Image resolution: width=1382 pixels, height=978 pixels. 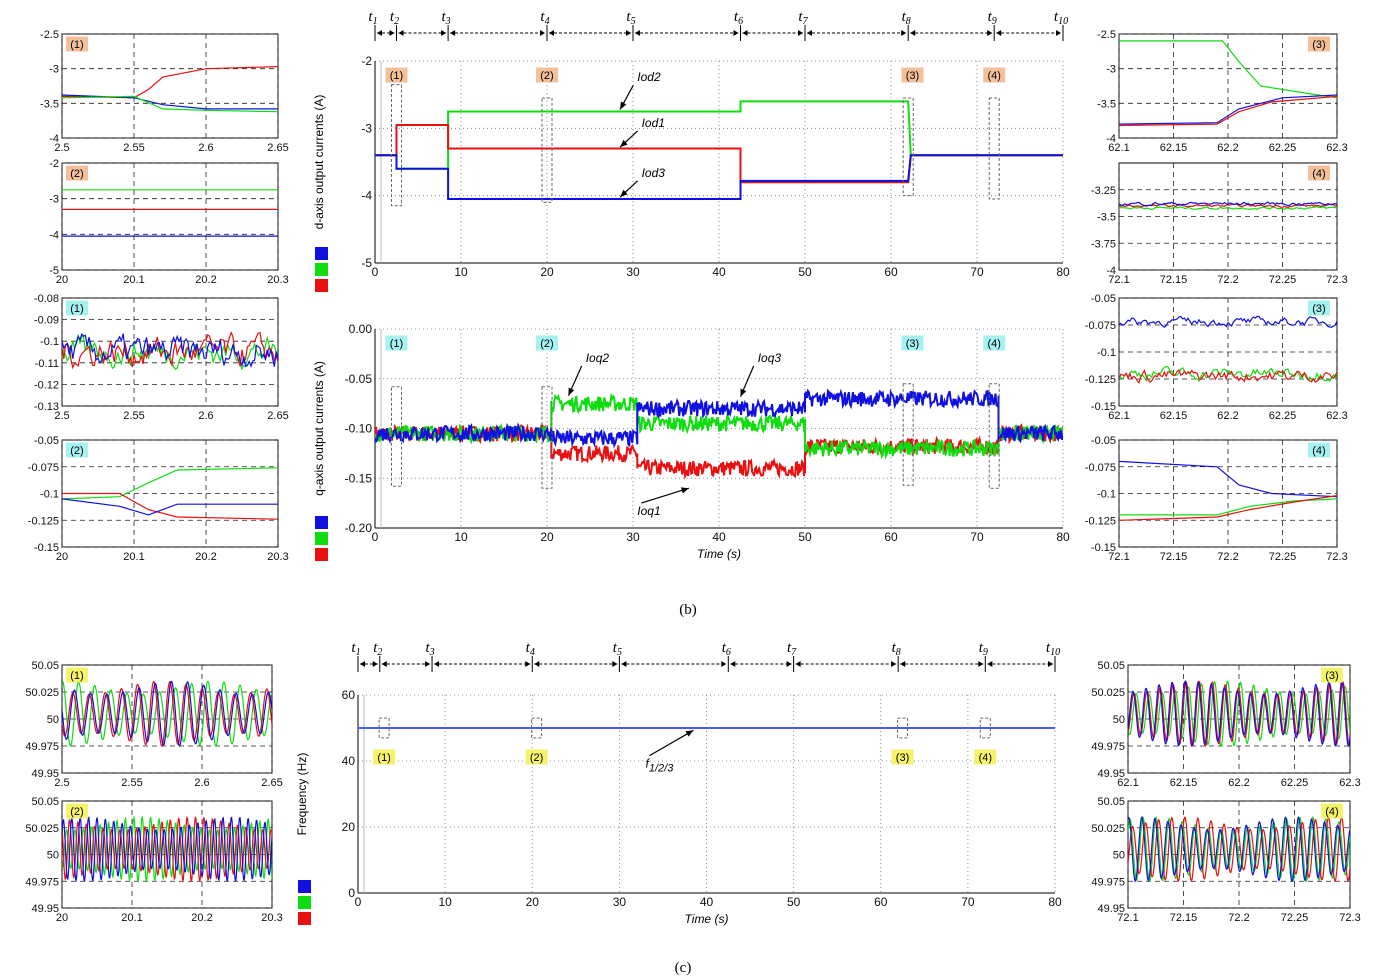 I want to click on highlight-box, so click(x=396, y=436).